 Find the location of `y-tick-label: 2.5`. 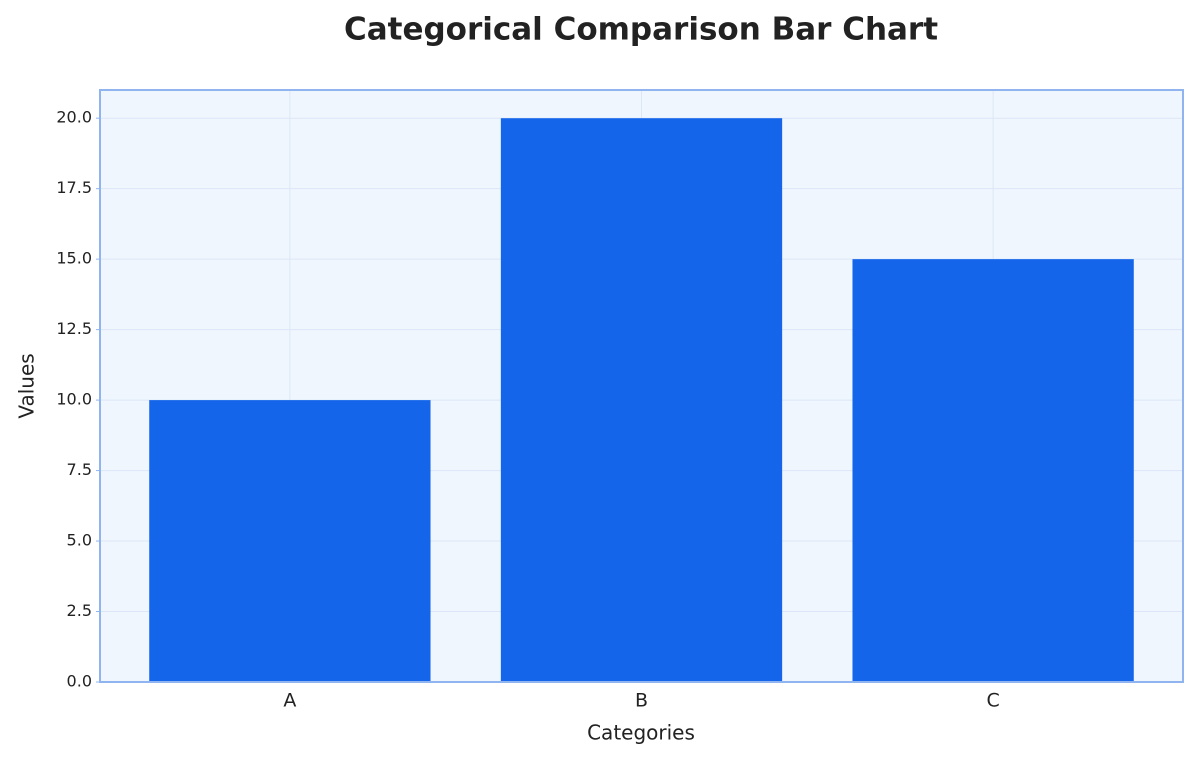

y-tick-label: 2.5 is located at coordinates (79, 610).